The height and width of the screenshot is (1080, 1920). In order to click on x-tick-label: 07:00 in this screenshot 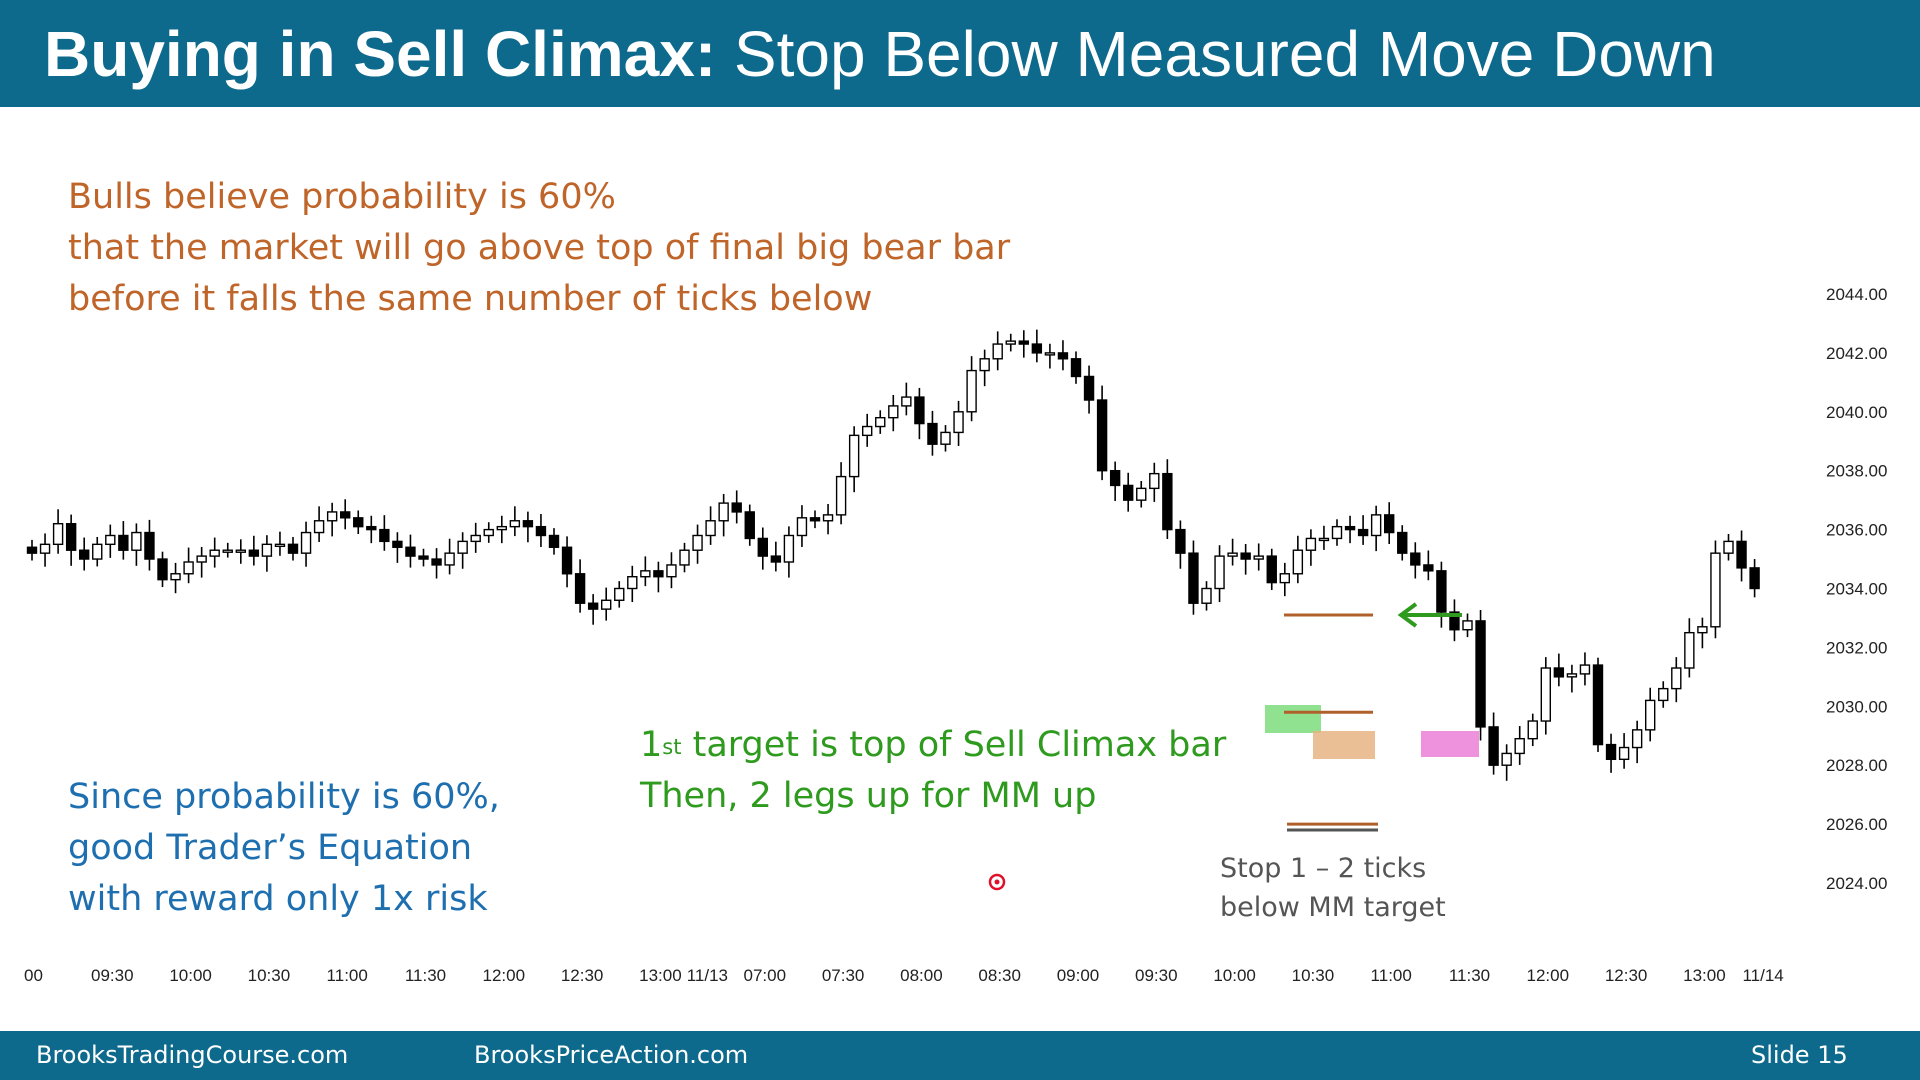, I will do `click(765, 975)`.